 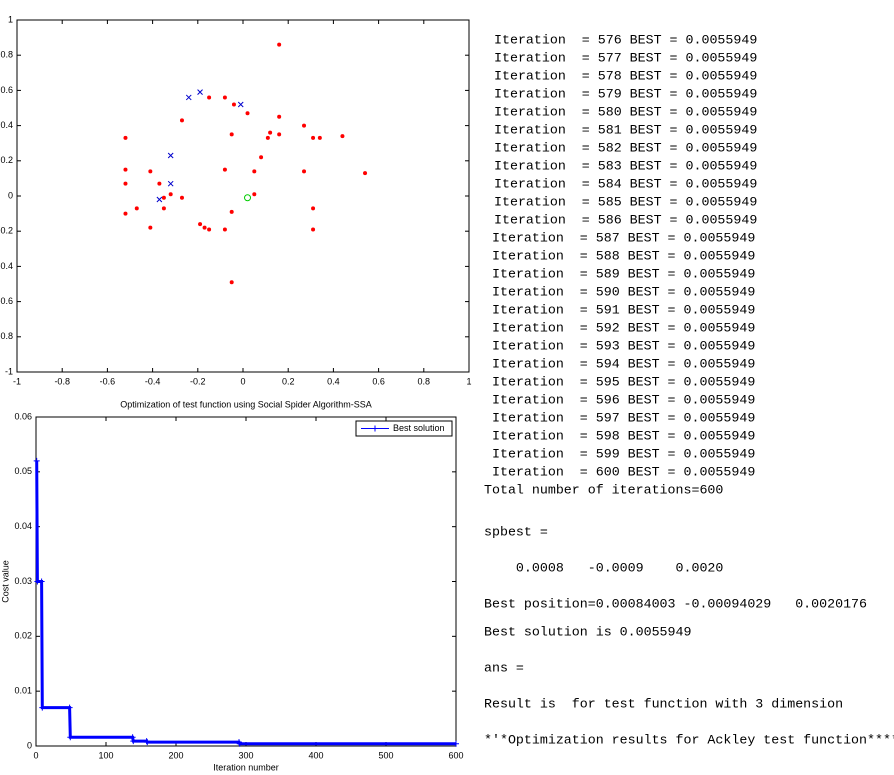 I want to click on x-tick-label: 1, so click(x=468, y=381).